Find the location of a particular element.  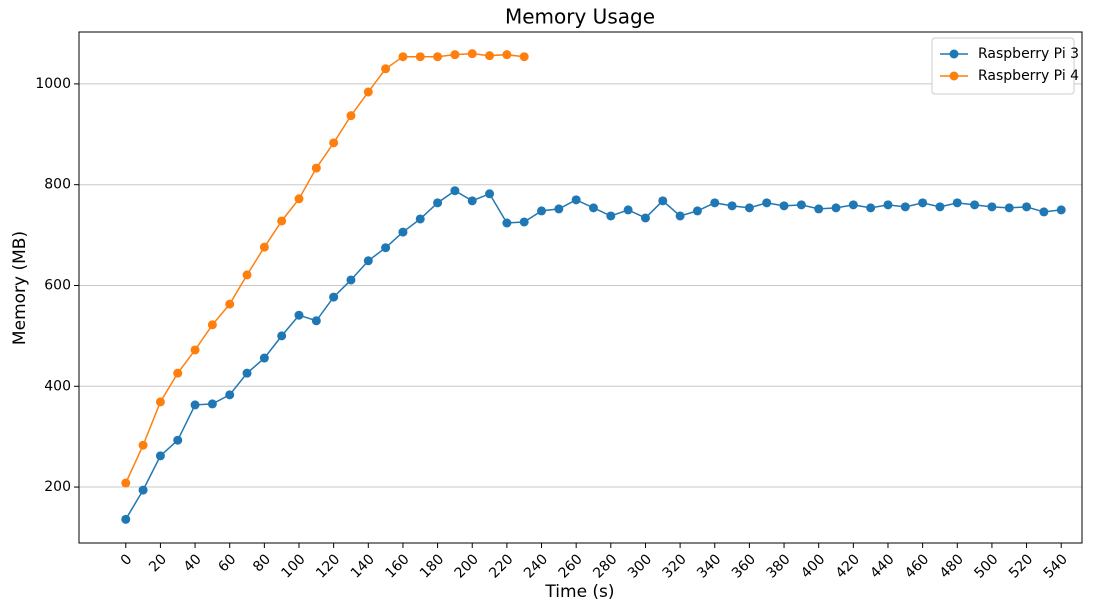

x-tick-label: 160 is located at coordinates (397, 566).